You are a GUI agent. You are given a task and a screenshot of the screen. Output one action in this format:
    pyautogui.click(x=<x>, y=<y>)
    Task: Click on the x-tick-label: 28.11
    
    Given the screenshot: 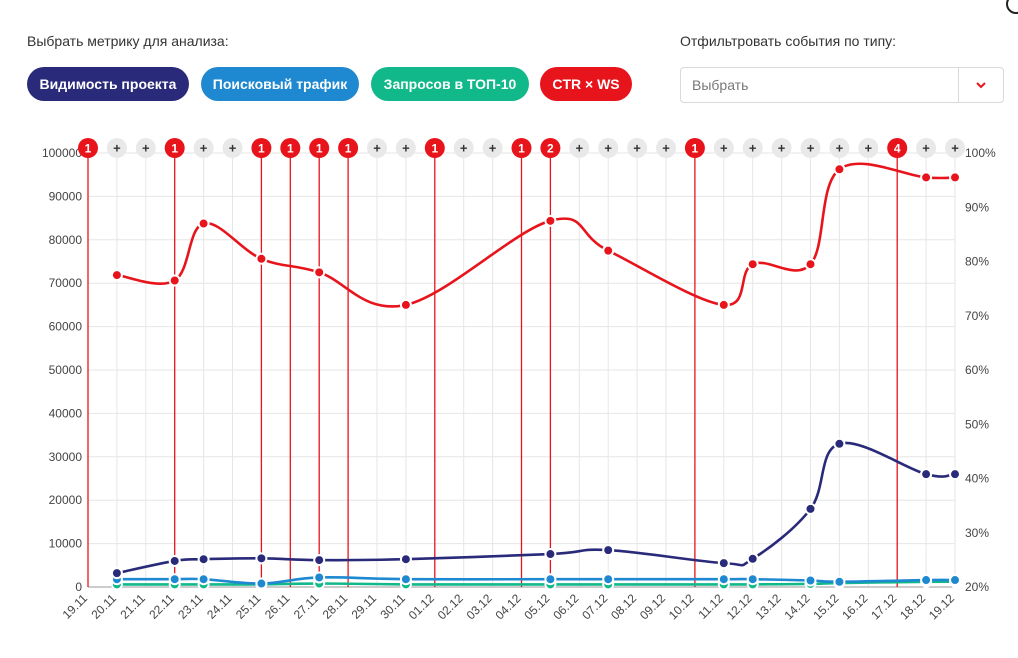 What is the action you would take?
    pyautogui.click(x=335, y=606)
    